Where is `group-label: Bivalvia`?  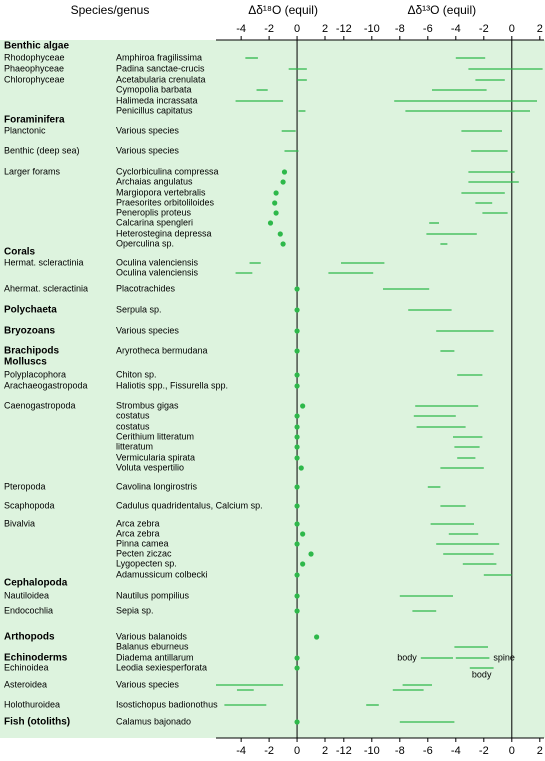
group-label: Bivalvia is located at coordinates (19, 523).